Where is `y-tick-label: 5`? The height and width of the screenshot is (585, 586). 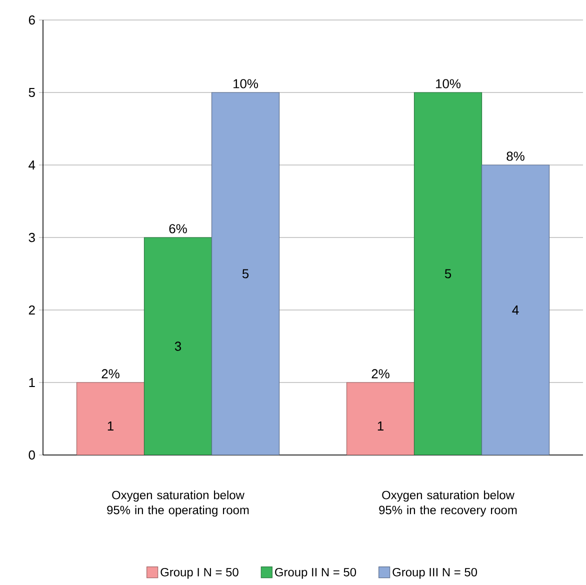
y-tick-label: 5 is located at coordinates (31, 93).